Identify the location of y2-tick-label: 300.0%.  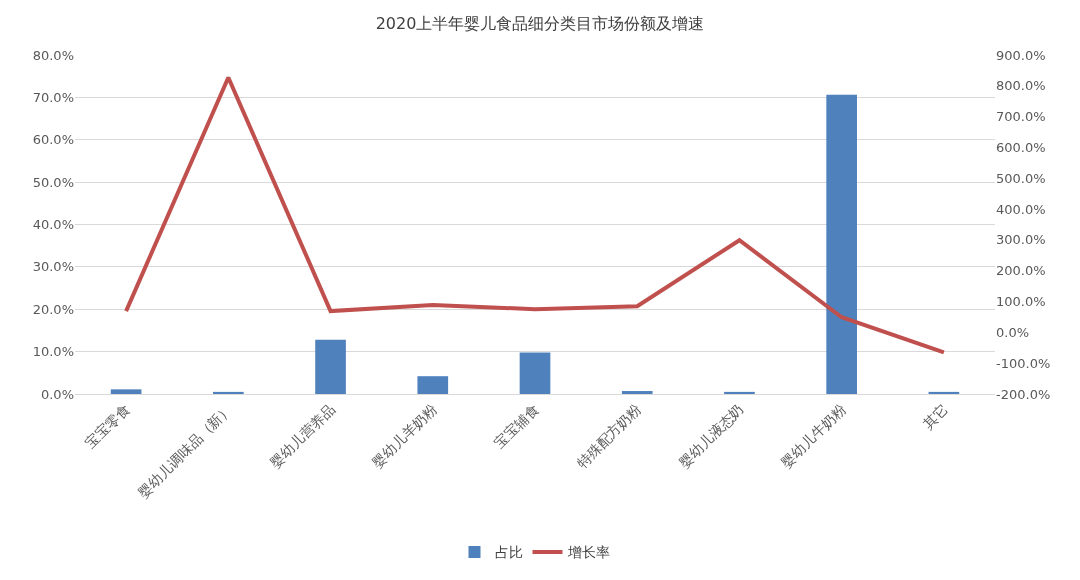
(1021, 240).